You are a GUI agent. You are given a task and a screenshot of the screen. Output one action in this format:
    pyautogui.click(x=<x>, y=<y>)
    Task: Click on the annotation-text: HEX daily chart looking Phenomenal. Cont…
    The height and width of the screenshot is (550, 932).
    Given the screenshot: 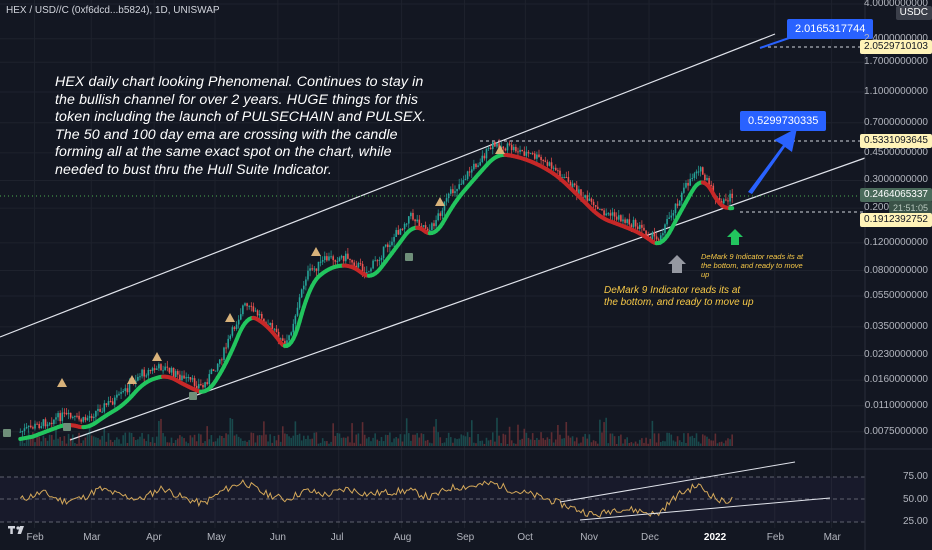 What is the action you would take?
    pyautogui.click(x=241, y=126)
    